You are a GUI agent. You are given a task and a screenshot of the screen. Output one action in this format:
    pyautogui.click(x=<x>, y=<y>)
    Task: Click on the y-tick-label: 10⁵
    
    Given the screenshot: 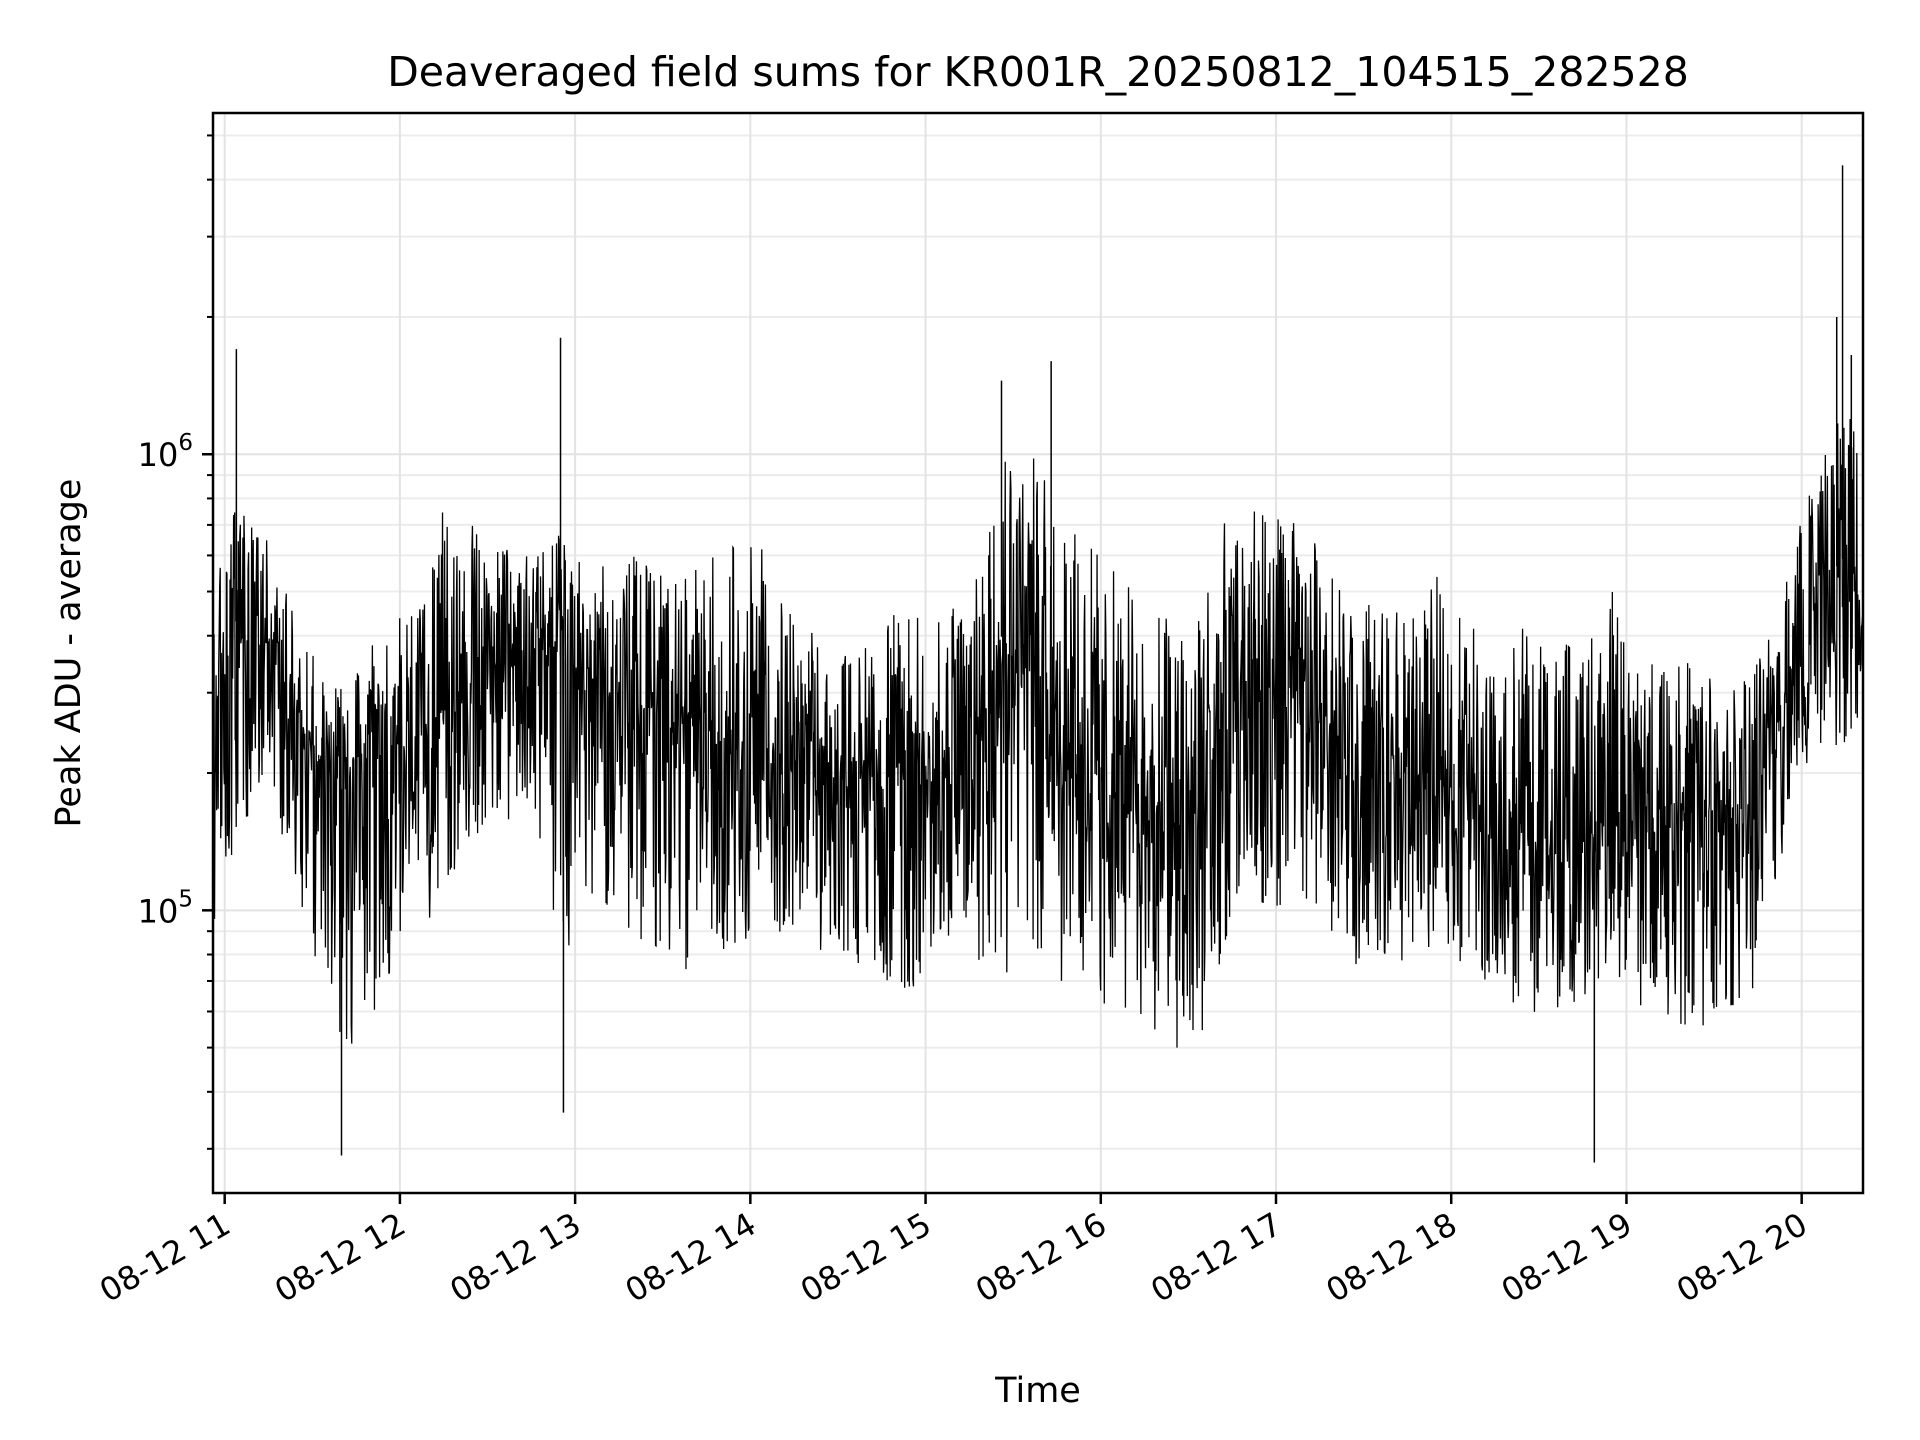 What is the action you would take?
    pyautogui.click(x=165, y=908)
    